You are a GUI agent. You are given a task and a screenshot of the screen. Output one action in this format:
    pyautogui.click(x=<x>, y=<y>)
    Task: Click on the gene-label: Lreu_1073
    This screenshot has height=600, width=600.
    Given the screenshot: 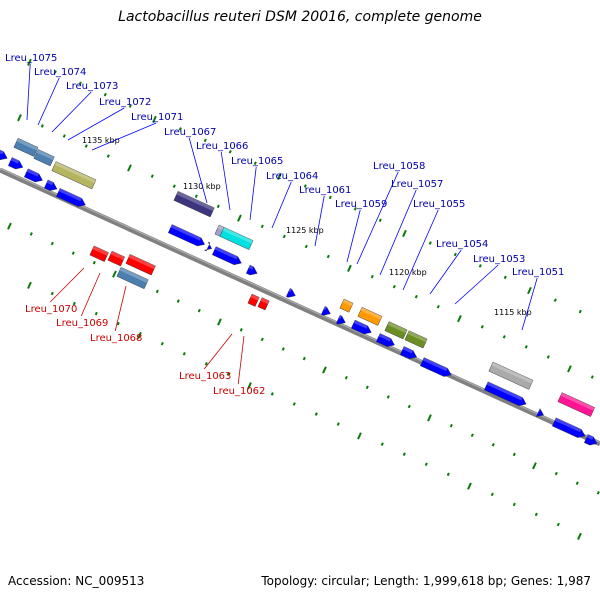 What is the action you would take?
    pyautogui.click(x=92, y=86)
    